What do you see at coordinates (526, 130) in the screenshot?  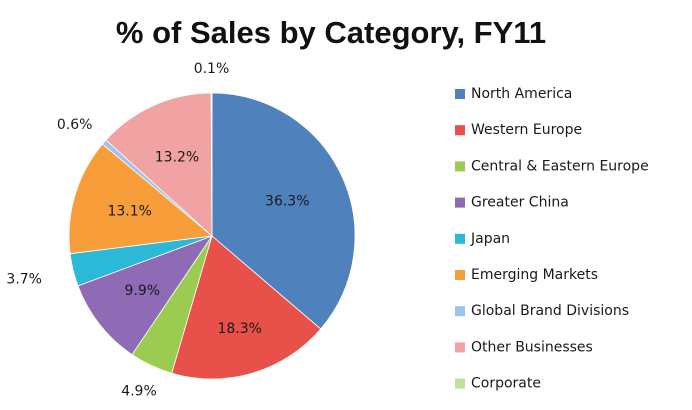 I see `legend-label: Western Europe` at bounding box center [526, 130].